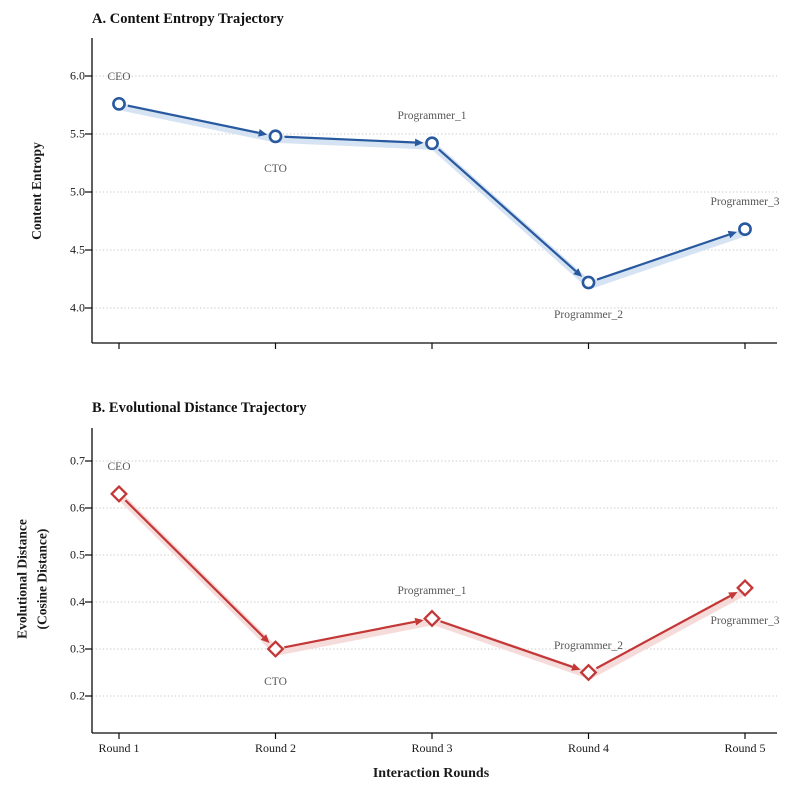 This screenshot has width=800, height=800. What do you see at coordinates (77, 601) in the screenshot?
I see `y-tick-label: 0.4` at bounding box center [77, 601].